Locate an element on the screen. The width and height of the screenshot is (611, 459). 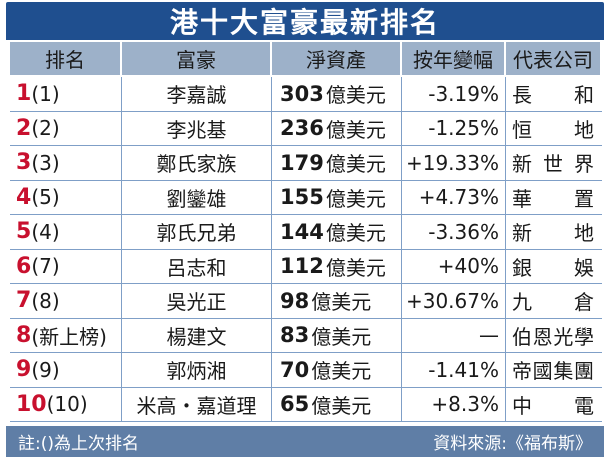
company-char: 帝 is located at coordinates (522, 371).